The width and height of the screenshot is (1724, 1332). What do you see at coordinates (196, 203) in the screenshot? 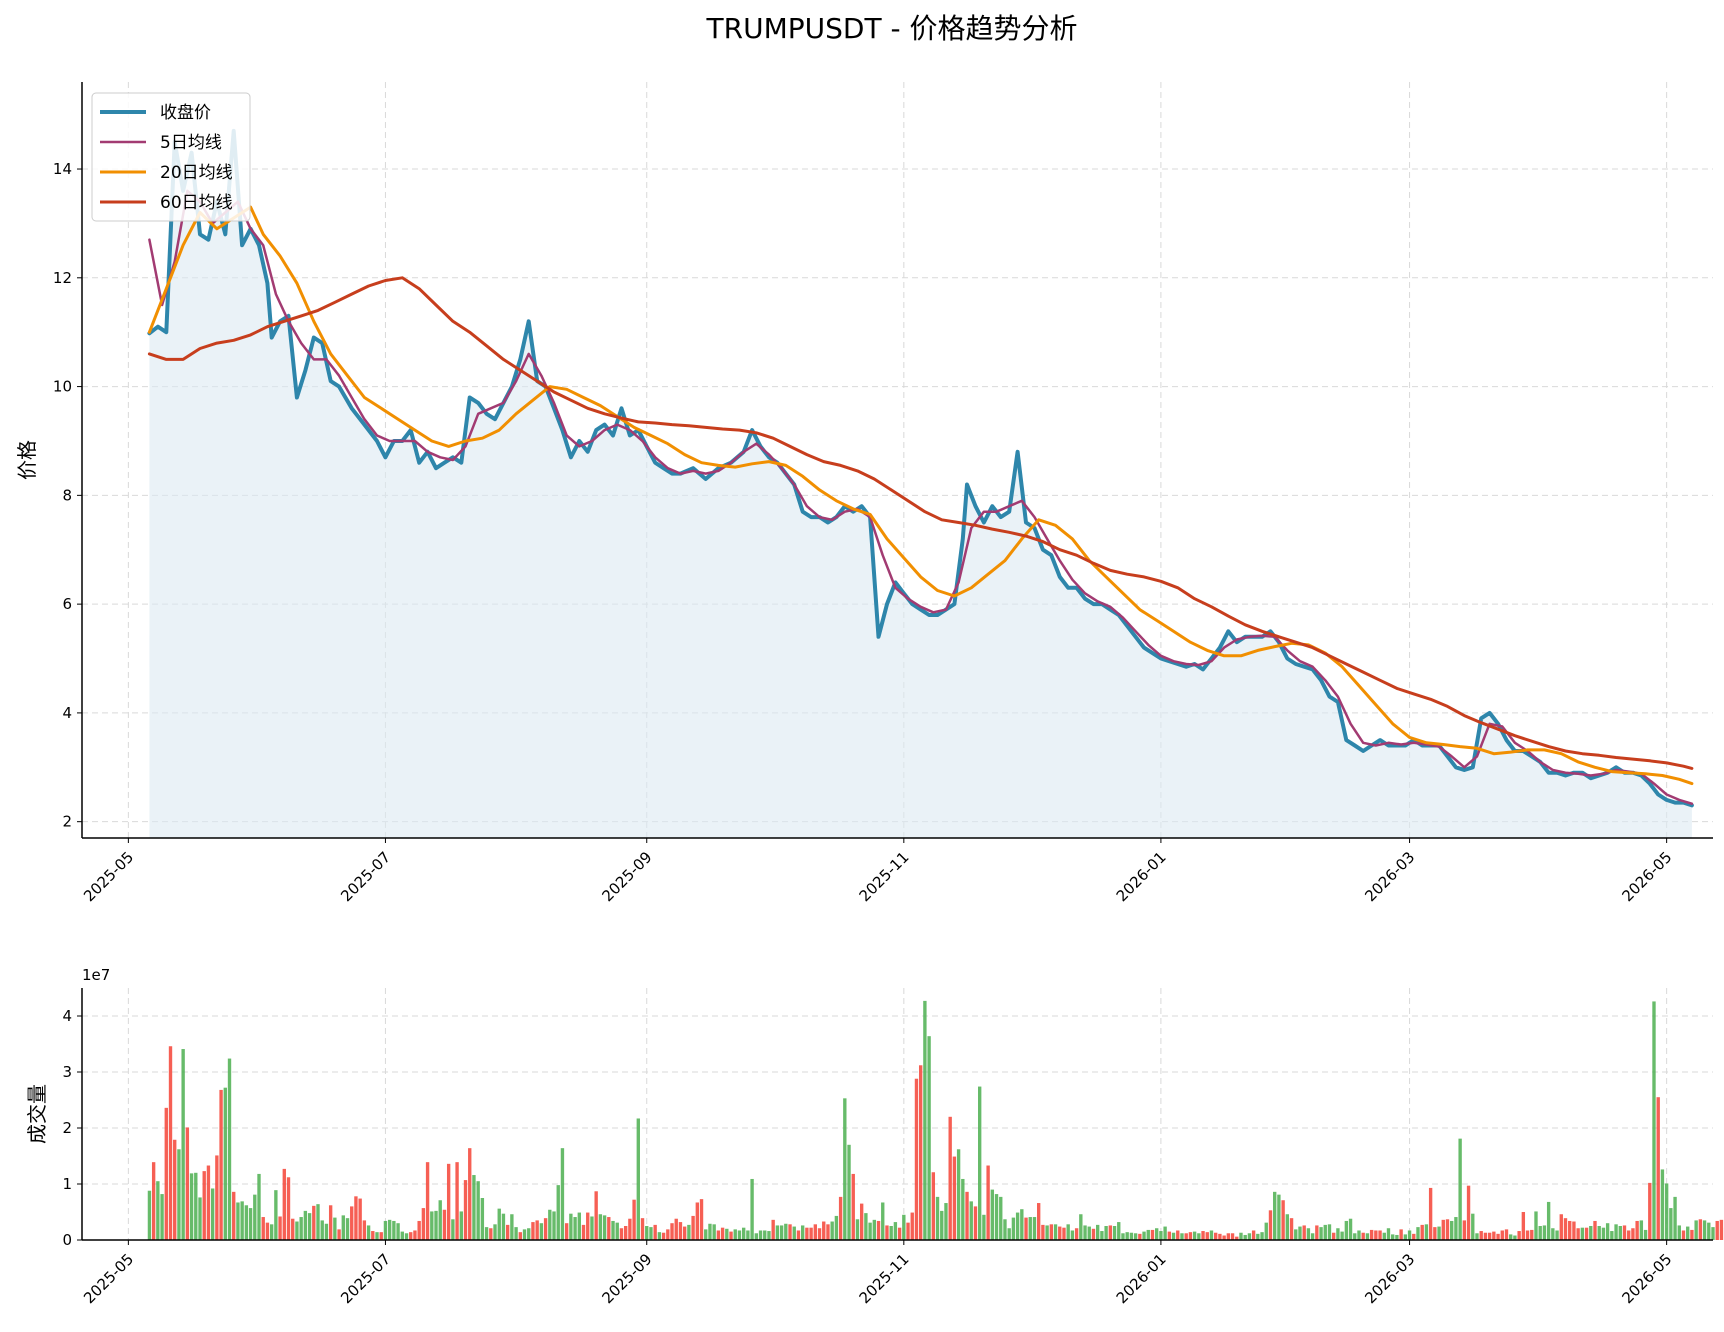
I see `legend-label: 60日均线` at bounding box center [196, 203].